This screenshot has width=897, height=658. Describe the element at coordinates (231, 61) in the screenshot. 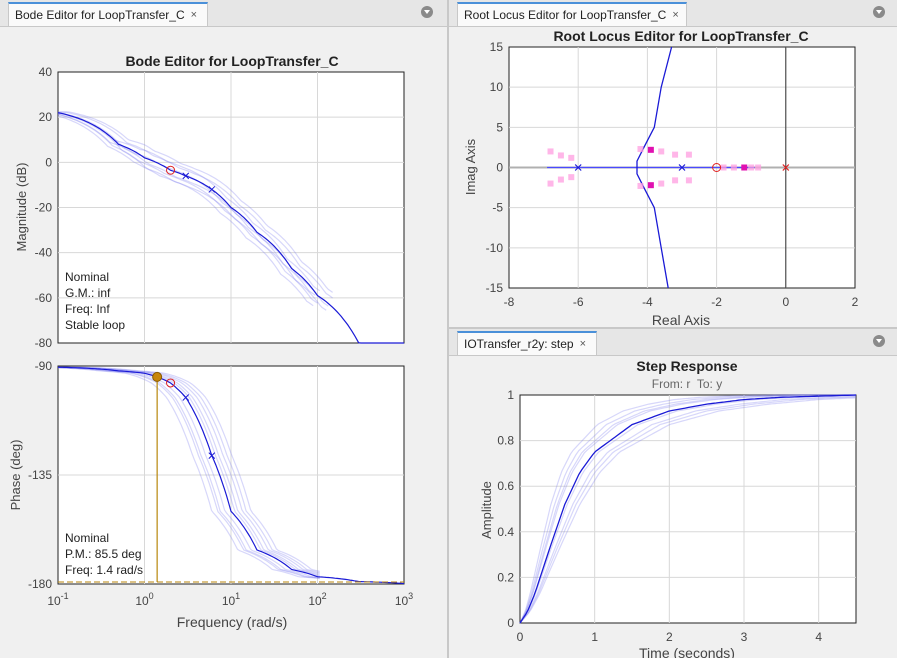

I see `bode-title: Bode Editor for LoopTransfer_C` at that location.